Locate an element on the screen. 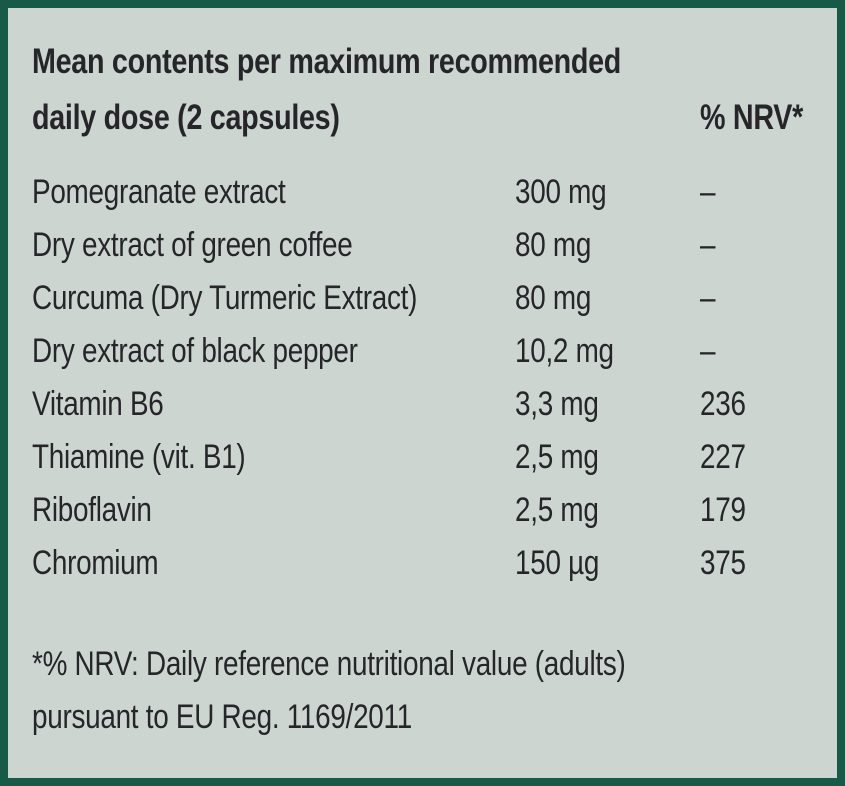  table-row: Dry extract of black pepper 10,2 mg – is located at coordinates (419, 351).